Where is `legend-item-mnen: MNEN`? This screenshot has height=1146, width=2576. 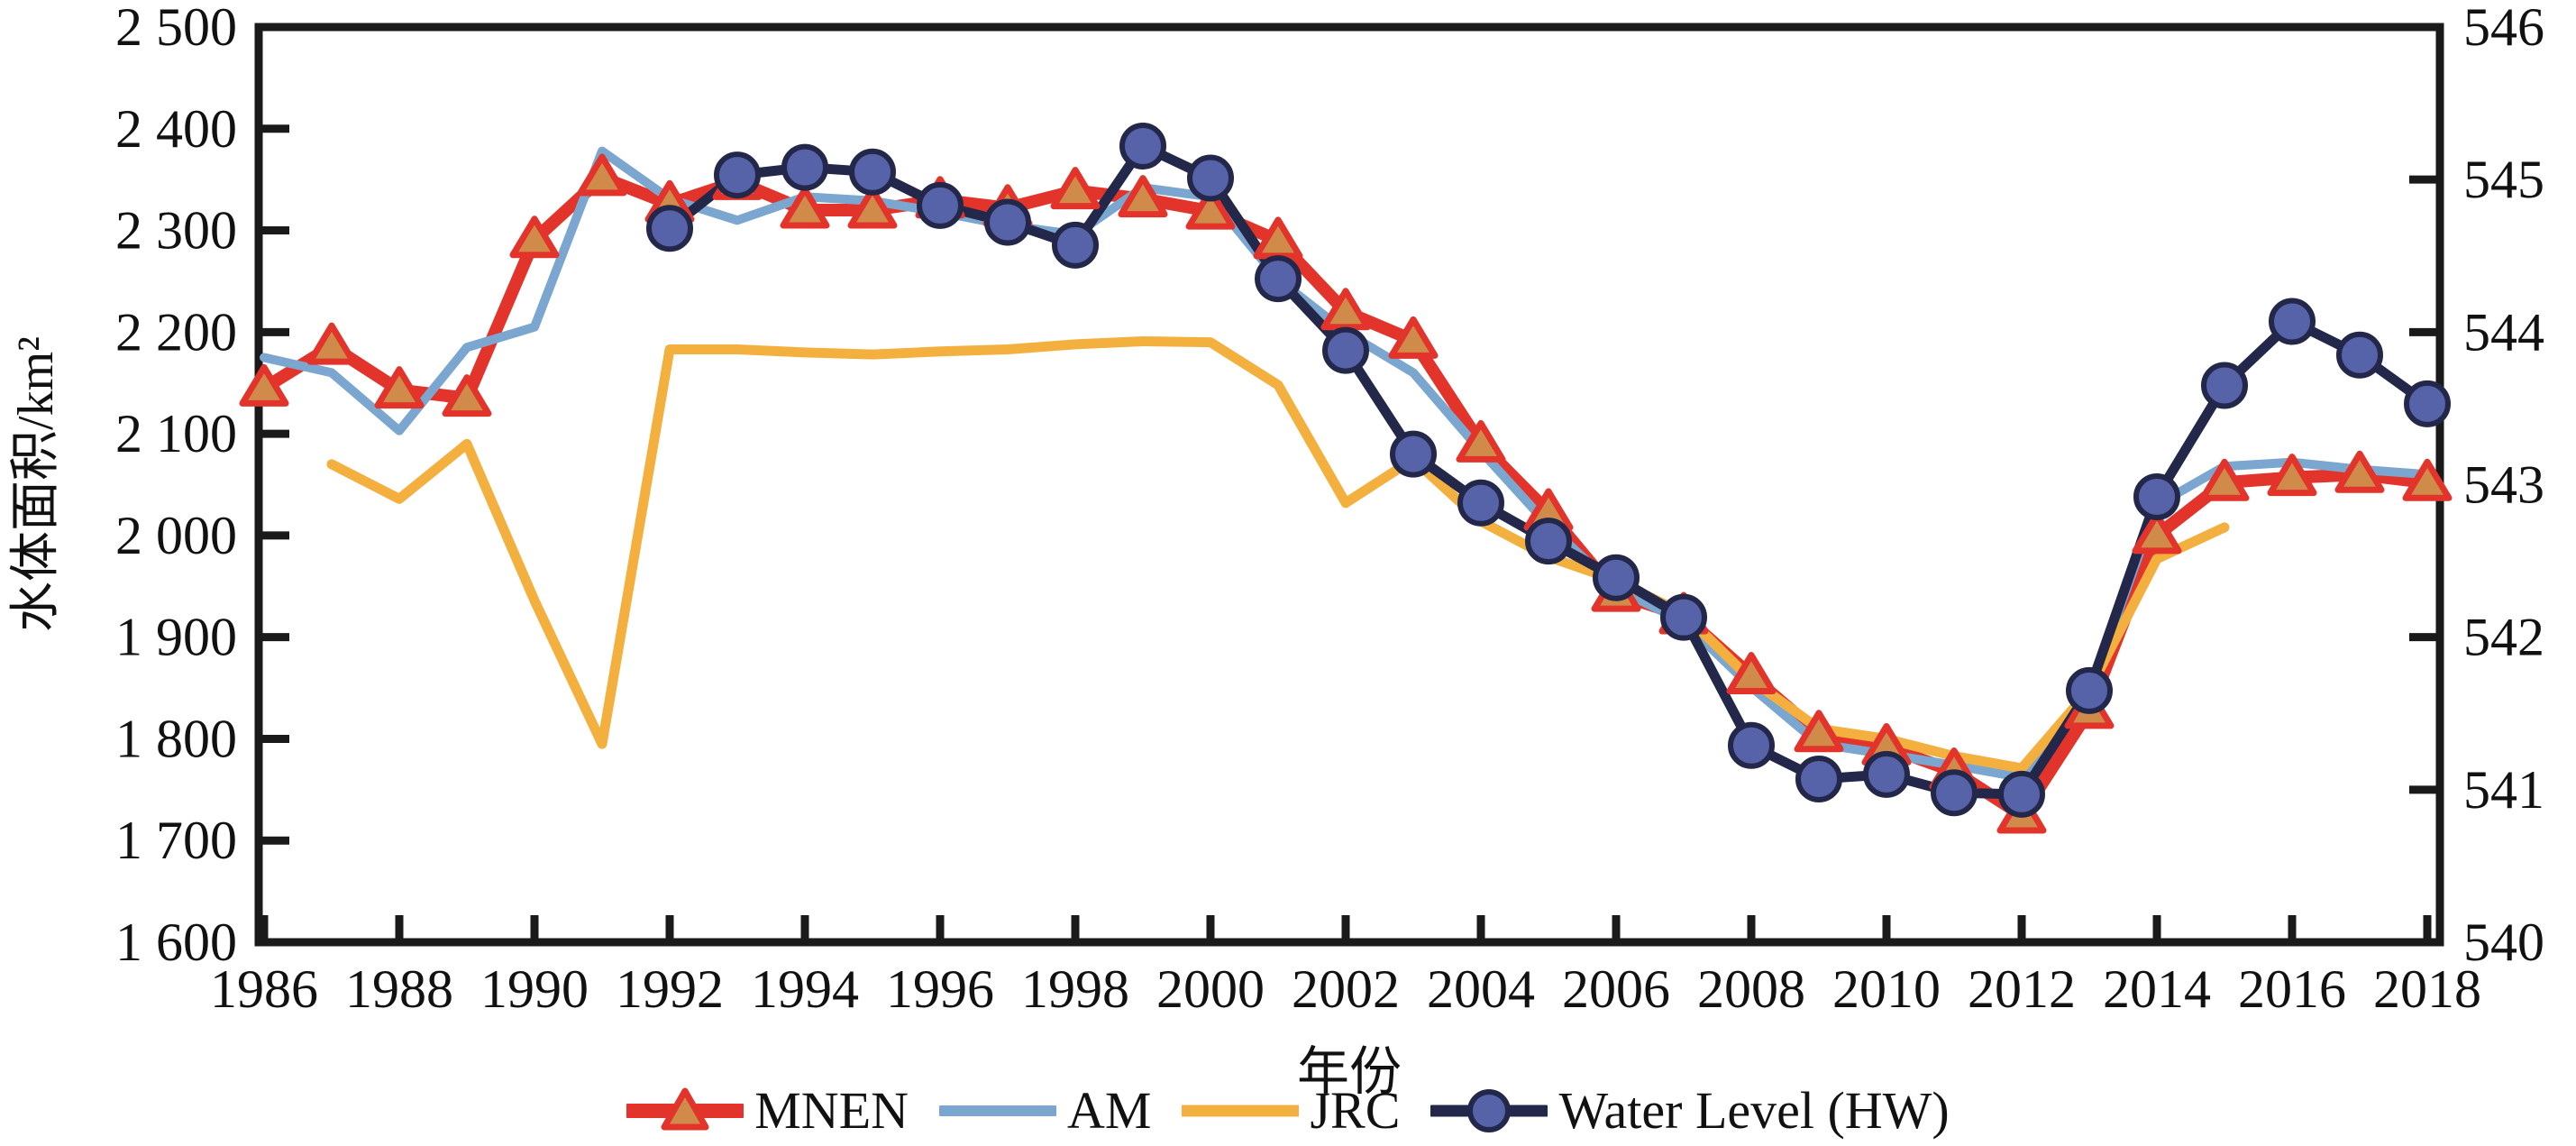 legend-item-mnen: MNEN is located at coordinates (767, 1111).